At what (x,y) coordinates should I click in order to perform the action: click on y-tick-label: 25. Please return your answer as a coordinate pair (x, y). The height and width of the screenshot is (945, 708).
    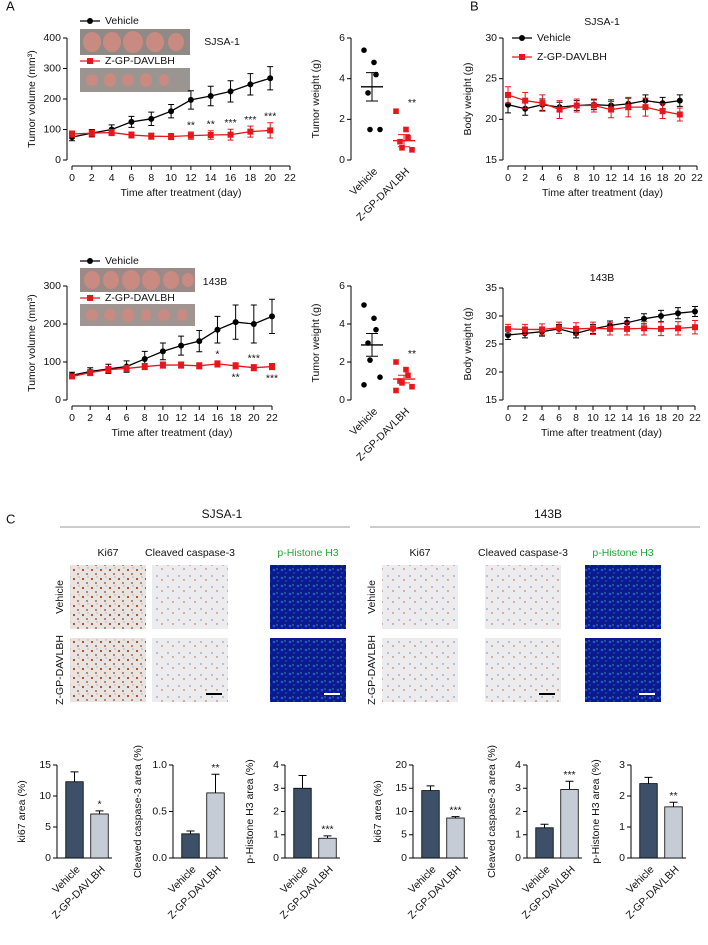
    Looking at the image, I should click on (491, 344).